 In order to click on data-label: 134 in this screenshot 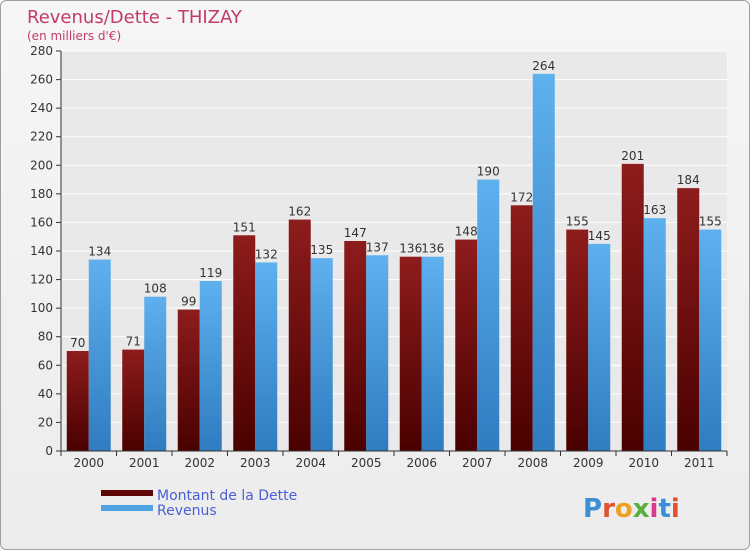, I will do `click(99, 252)`.